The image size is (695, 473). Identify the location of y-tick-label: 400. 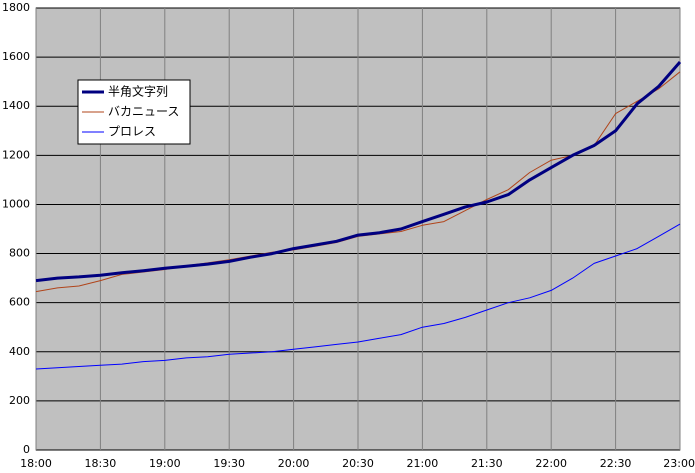
(19, 351).